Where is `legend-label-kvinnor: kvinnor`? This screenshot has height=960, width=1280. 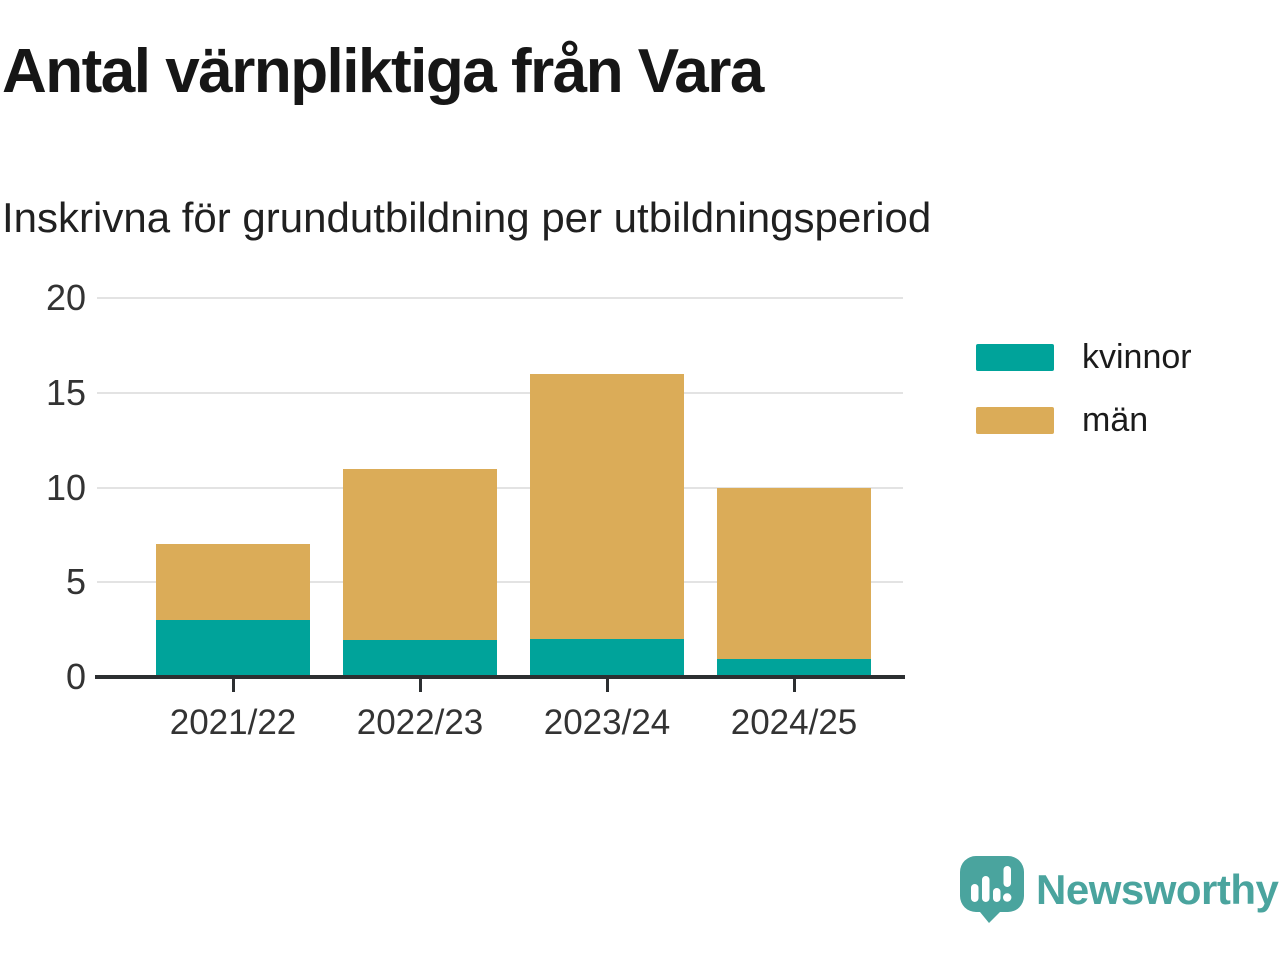
legend-label-kvinnor: kvinnor is located at coordinates (1137, 357).